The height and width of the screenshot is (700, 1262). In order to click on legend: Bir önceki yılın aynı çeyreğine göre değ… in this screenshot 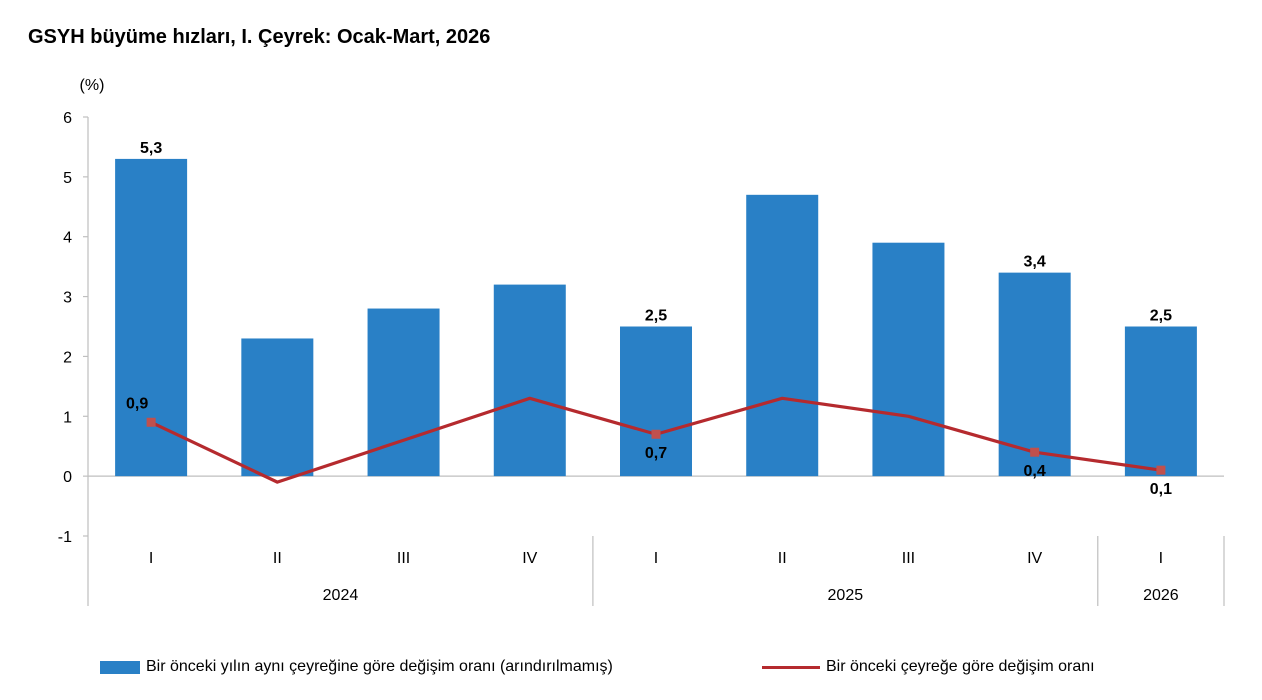, I will do `click(631, 673)`.